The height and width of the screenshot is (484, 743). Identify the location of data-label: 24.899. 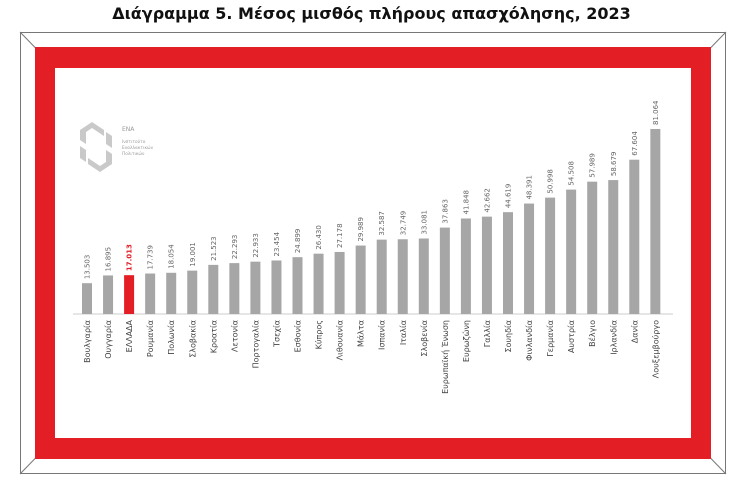
(298, 241).